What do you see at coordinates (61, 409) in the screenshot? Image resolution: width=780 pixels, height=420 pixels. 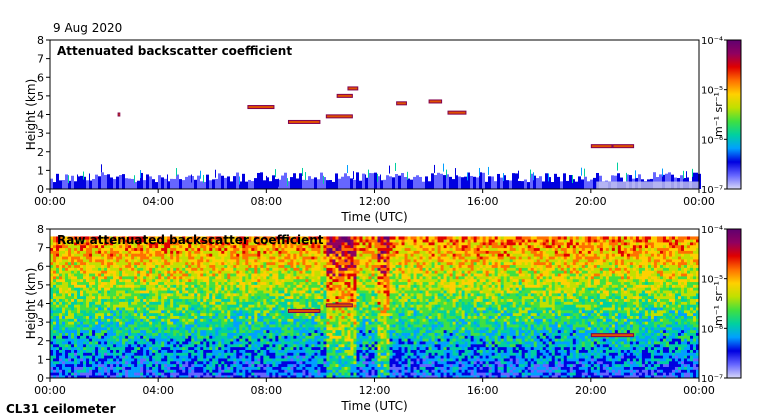 I see `instrument-label: CL31 ceilometer` at bounding box center [61, 409].